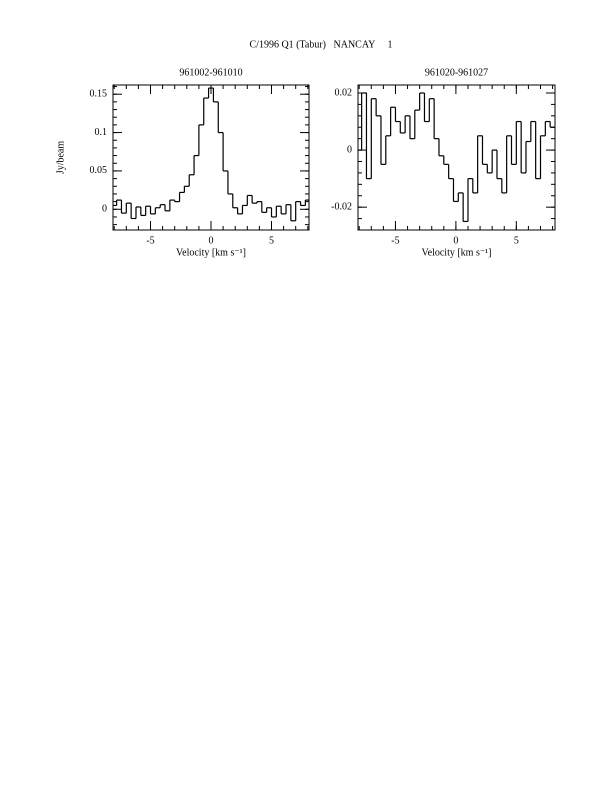 This screenshot has width=612, height=792. Describe the element at coordinates (210, 72) in the screenshot. I see `chart-title: 961002-961010` at that location.